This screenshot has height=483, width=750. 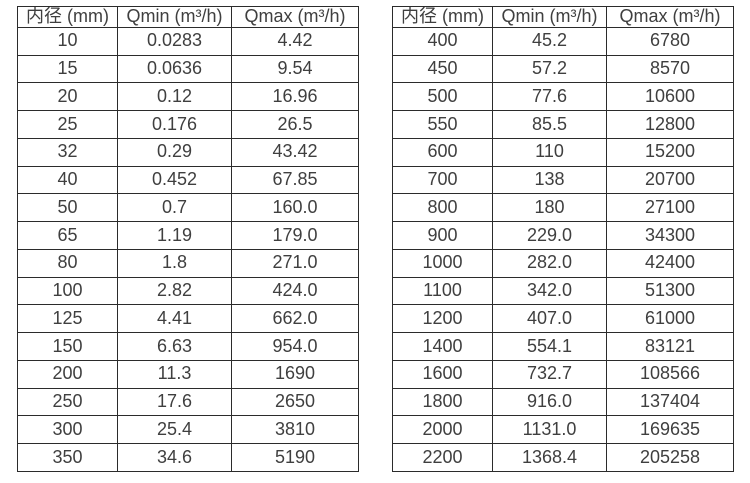 What do you see at coordinates (549, 263) in the screenshot?
I see `qmin-cell: 282.0` at bounding box center [549, 263].